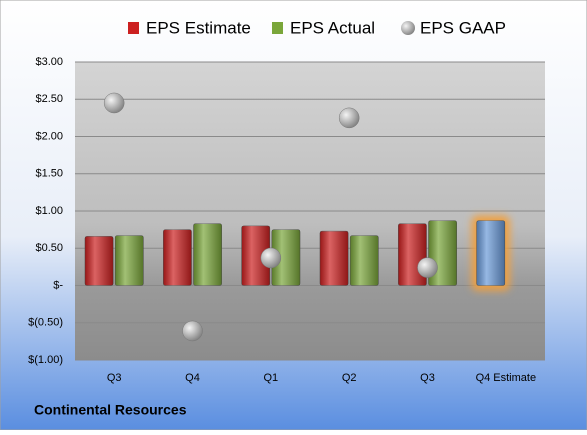 Image resolution: width=587 pixels, height=435 pixels. What do you see at coordinates (332, 27) in the screenshot?
I see `legend-label: EPS Actual` at bounding box center [332, 27].